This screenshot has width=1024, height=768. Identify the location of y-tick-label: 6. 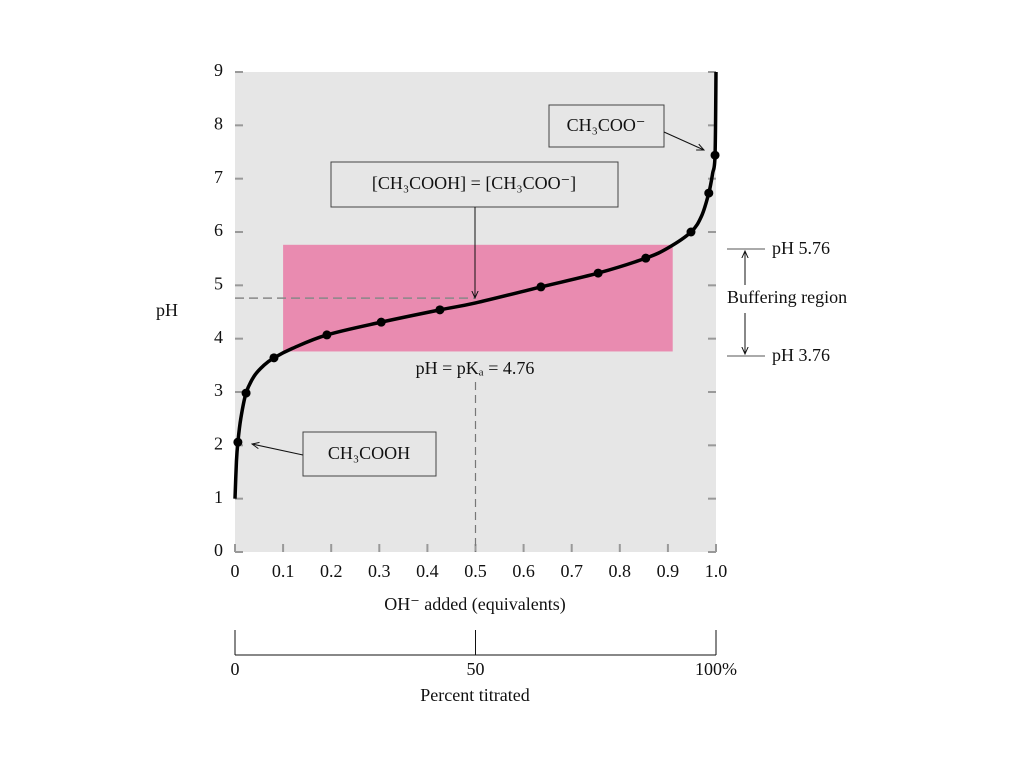
(218, 230).